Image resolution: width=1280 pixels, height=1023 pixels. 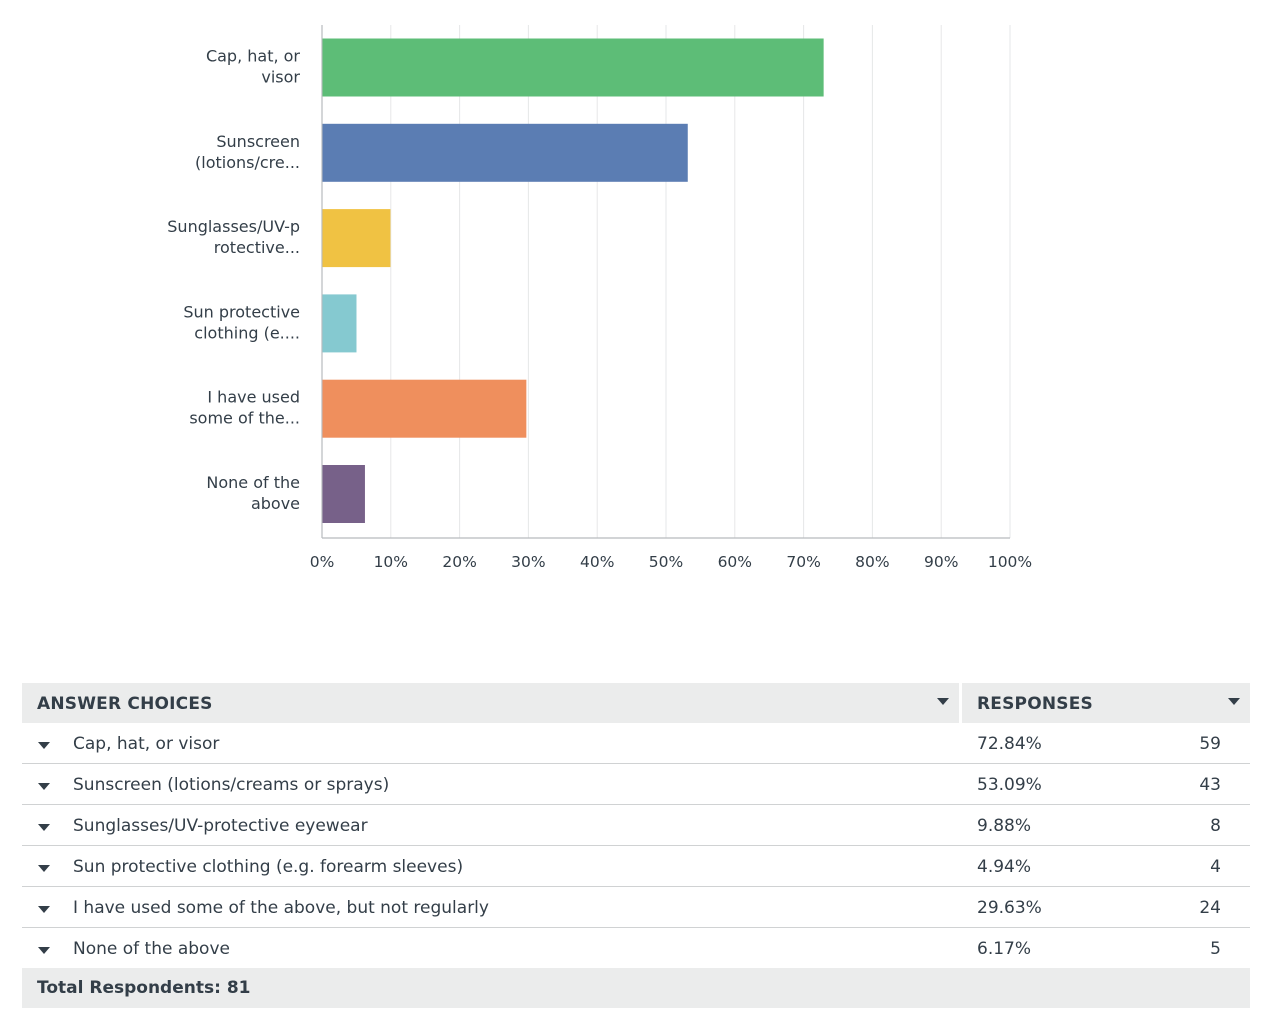 What do you see at coordinates (528, 562) in the screenshot?
I see `x-tick-label: 30%` at bounding box center [528, 562].